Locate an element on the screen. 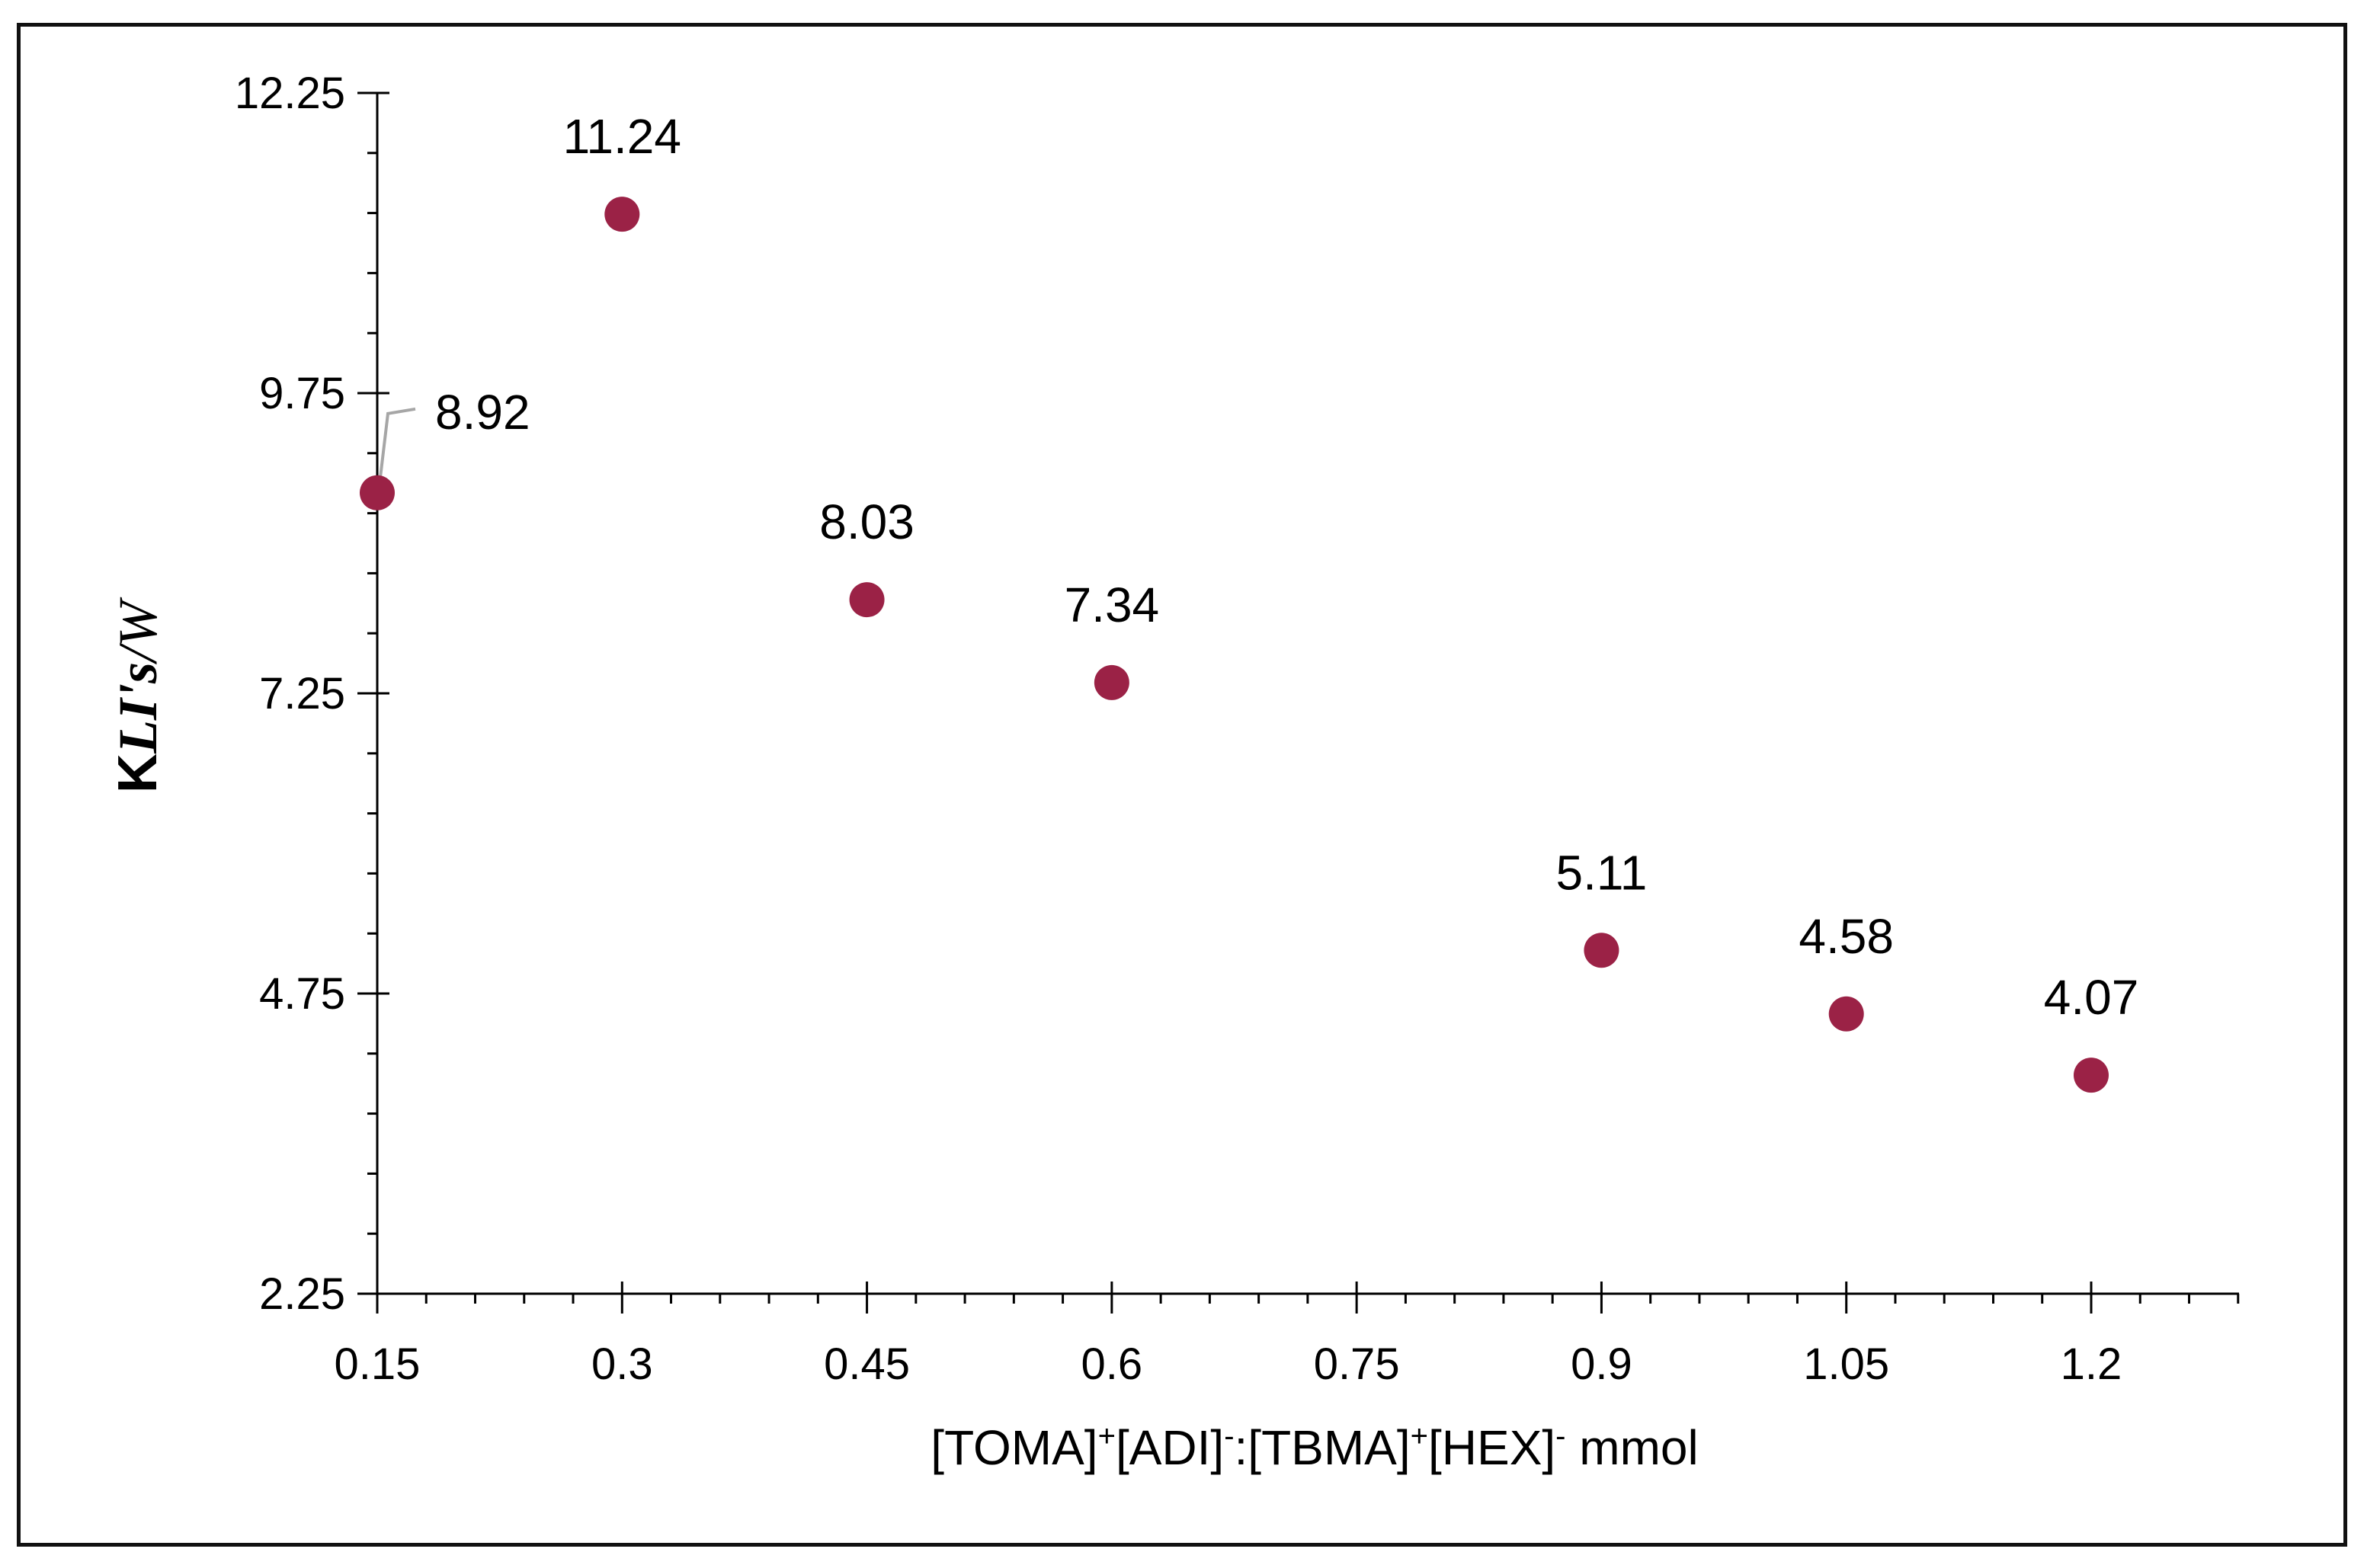 Image resolution: width=2364 pixels, height=1568 pixels. leader-line is located at coordinates (397, 442).